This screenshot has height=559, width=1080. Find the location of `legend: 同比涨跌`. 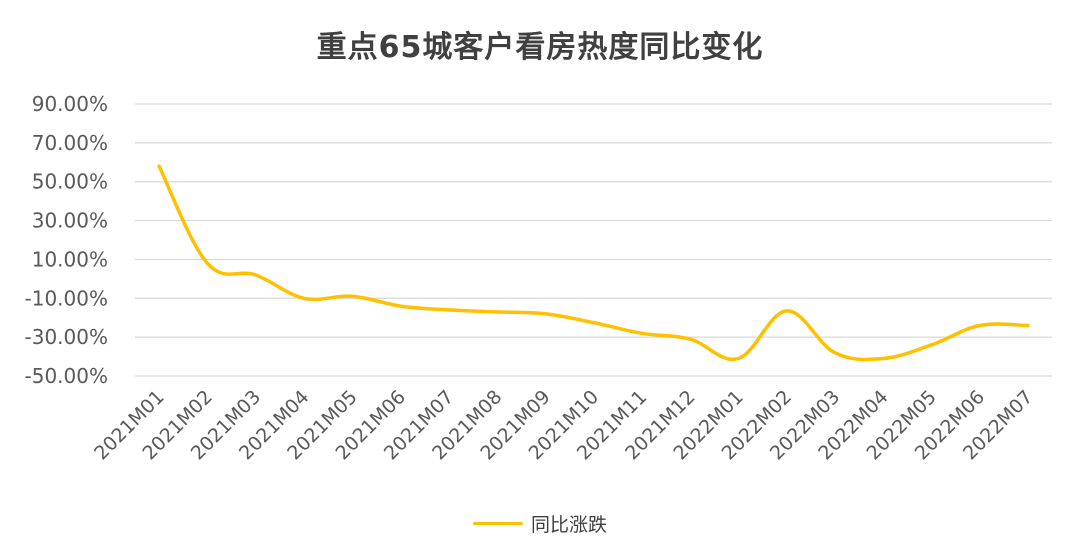

legend: 同比涨跌 is located at coordinates (540, 523).